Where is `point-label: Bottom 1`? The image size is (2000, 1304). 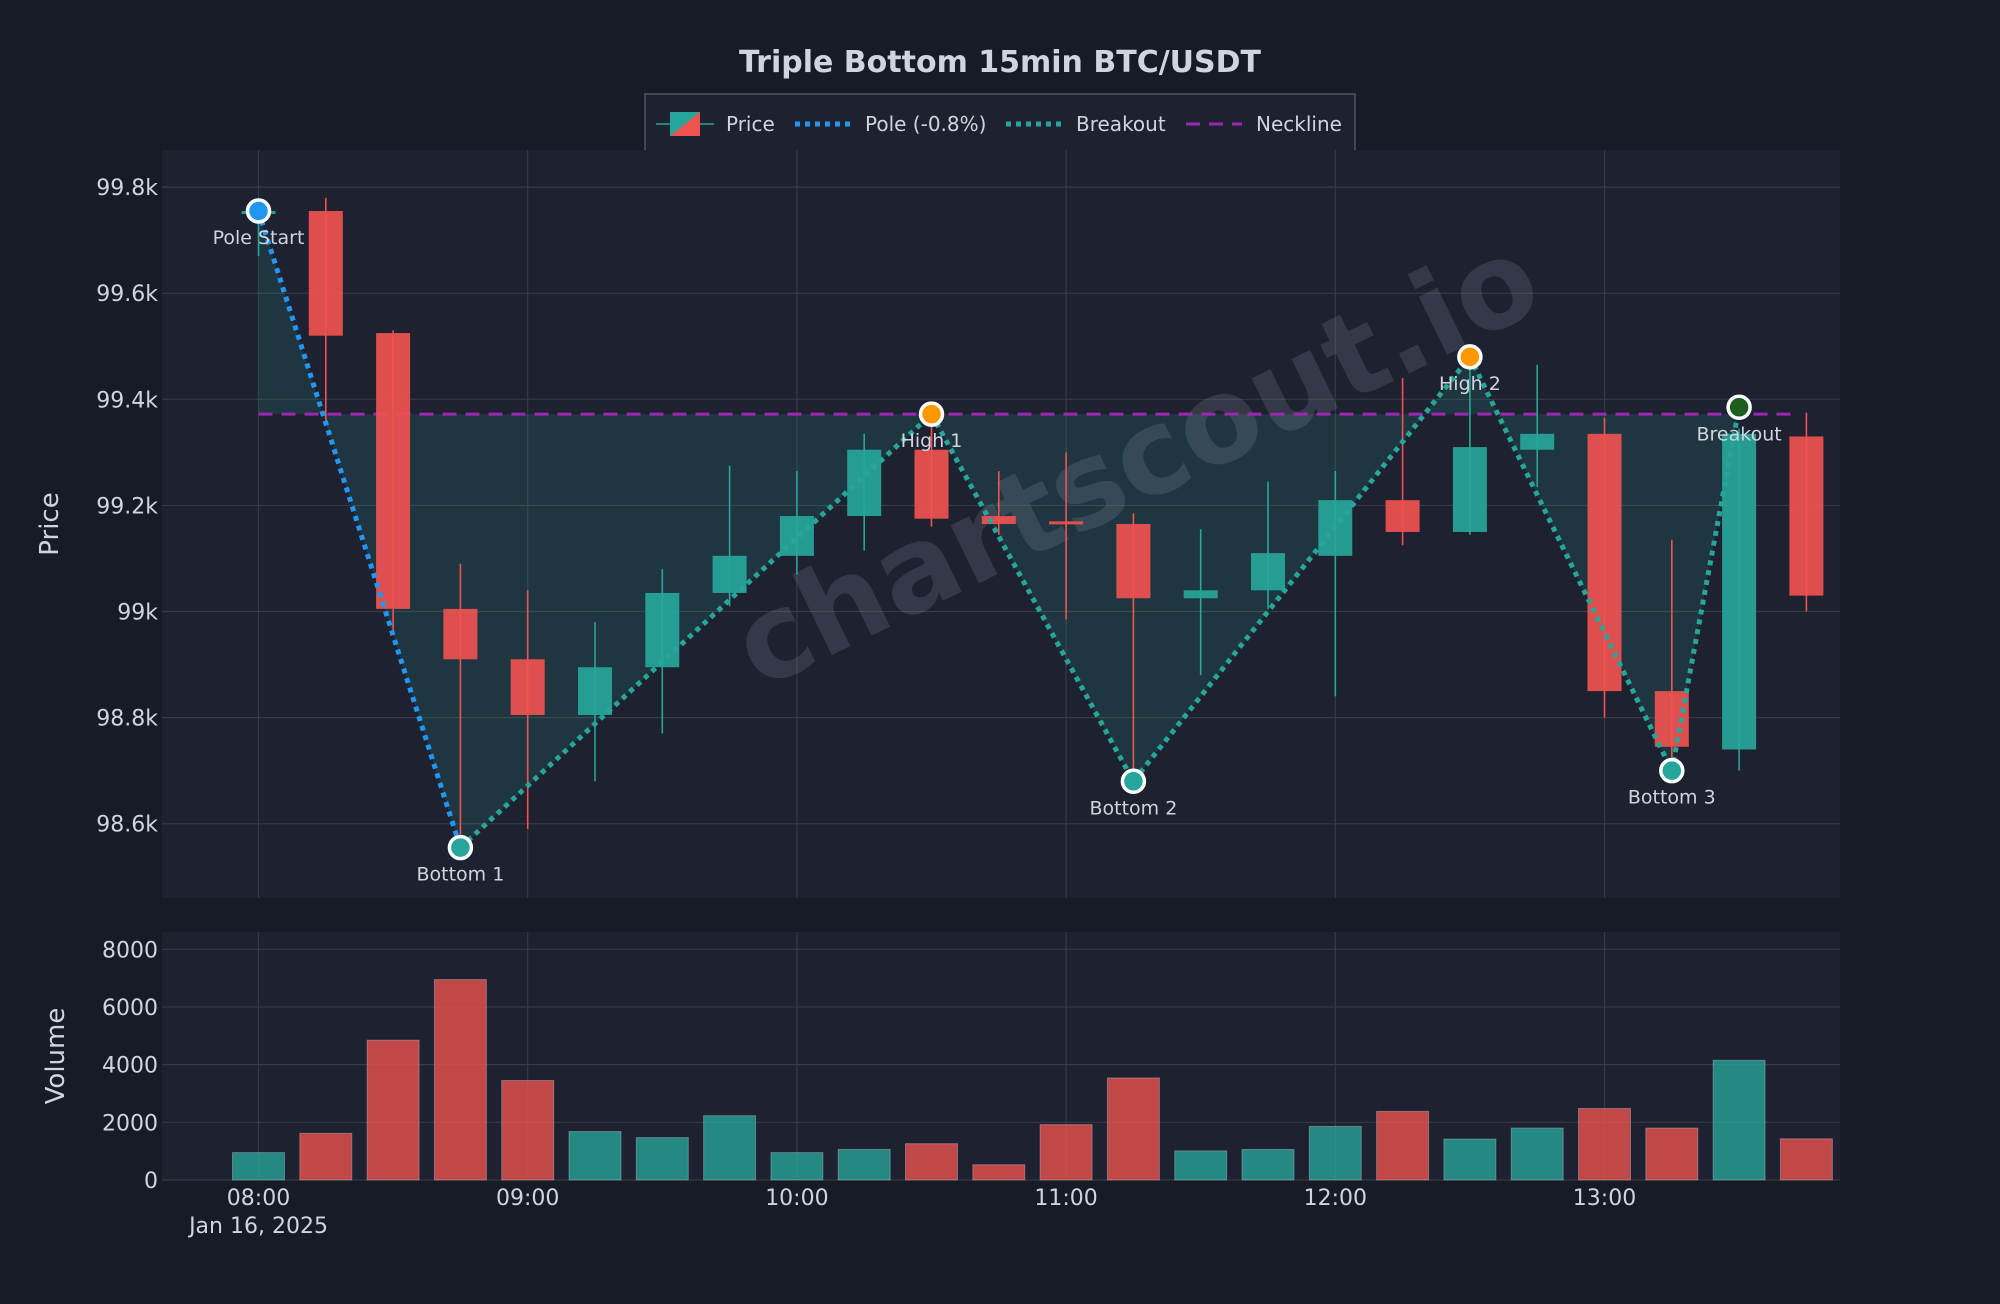
point-label: Bottom 1 is located at coordinates (460, 875).